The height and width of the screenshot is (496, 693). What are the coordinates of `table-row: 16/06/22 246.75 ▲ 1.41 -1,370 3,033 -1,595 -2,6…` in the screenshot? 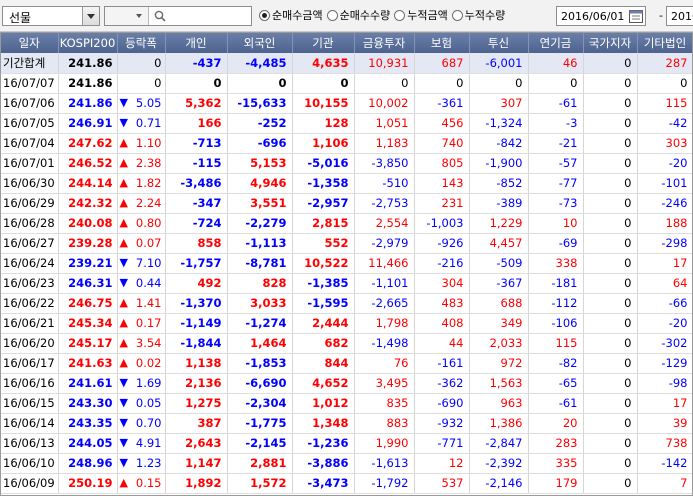 It's located at (346, 303).